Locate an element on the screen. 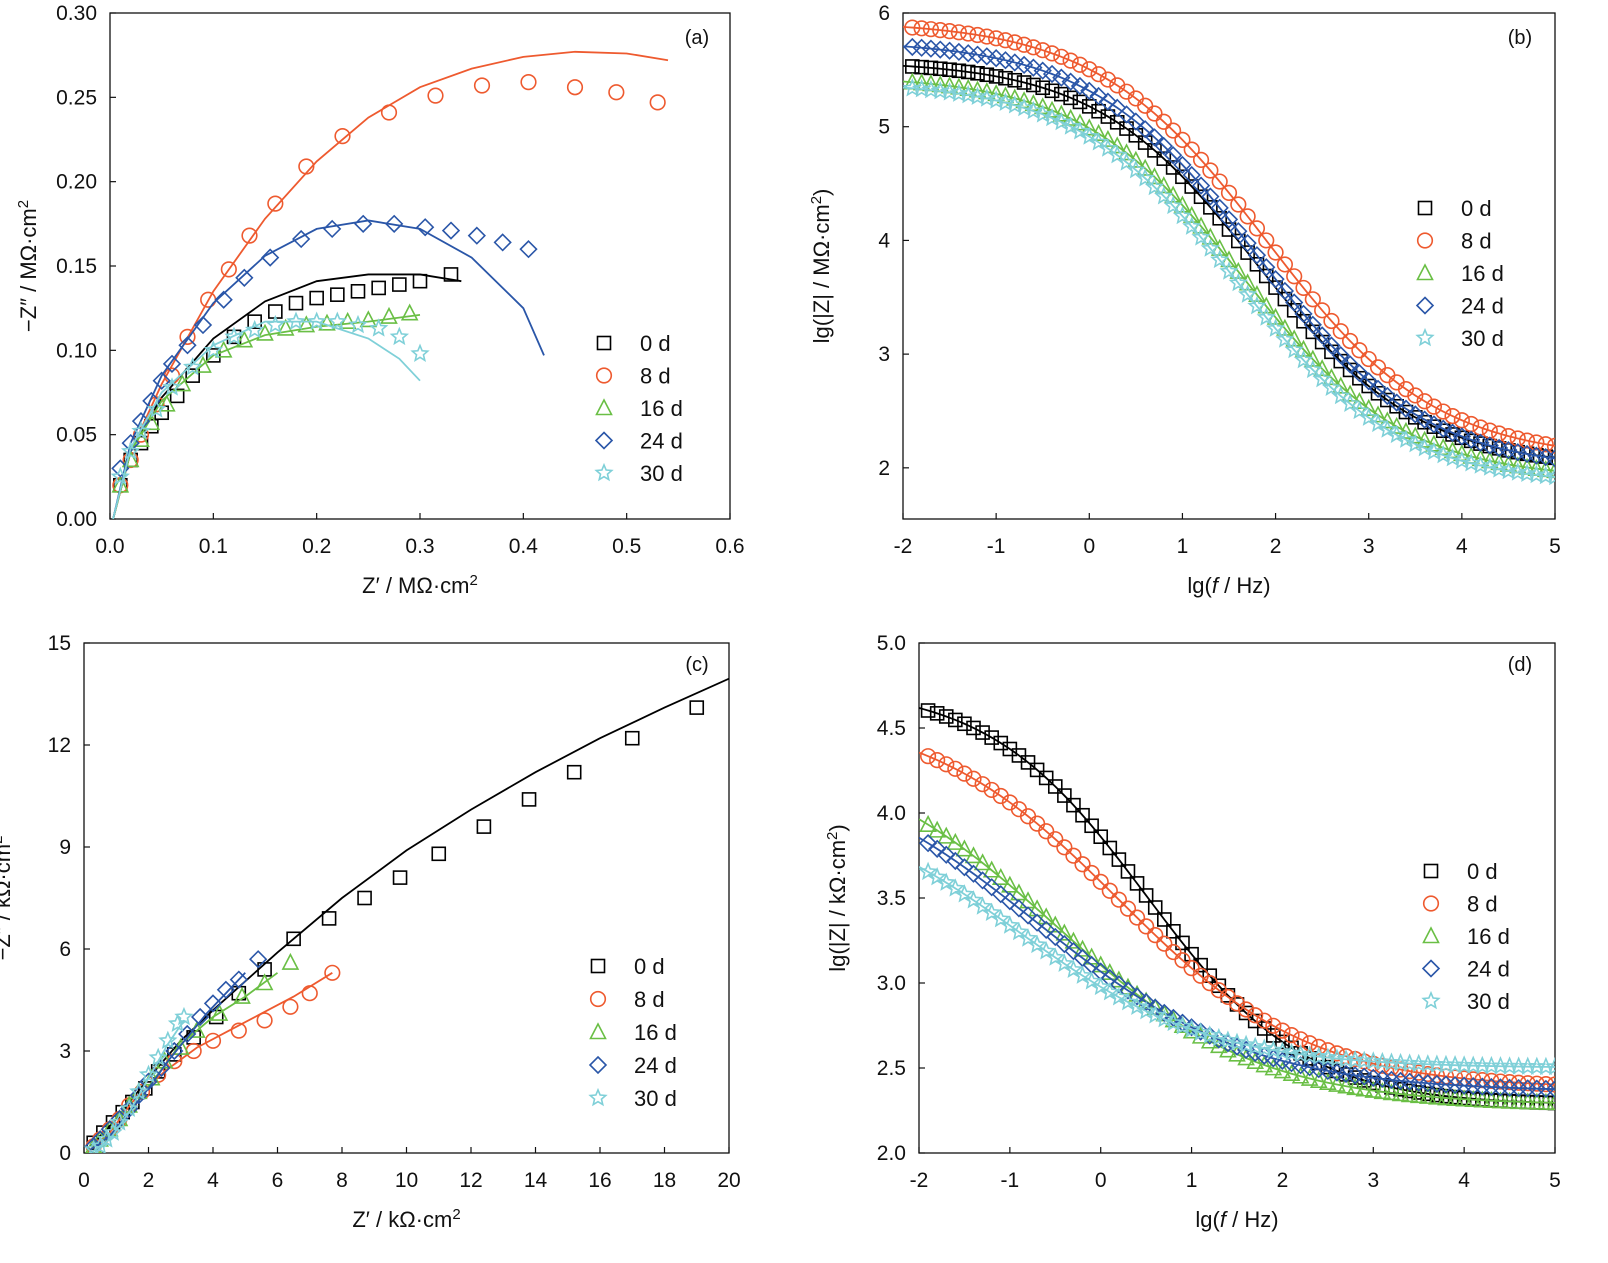 This screenshot has width=1608, height=1263. legend-label: 8 d is located at coordinates (1476, 241).